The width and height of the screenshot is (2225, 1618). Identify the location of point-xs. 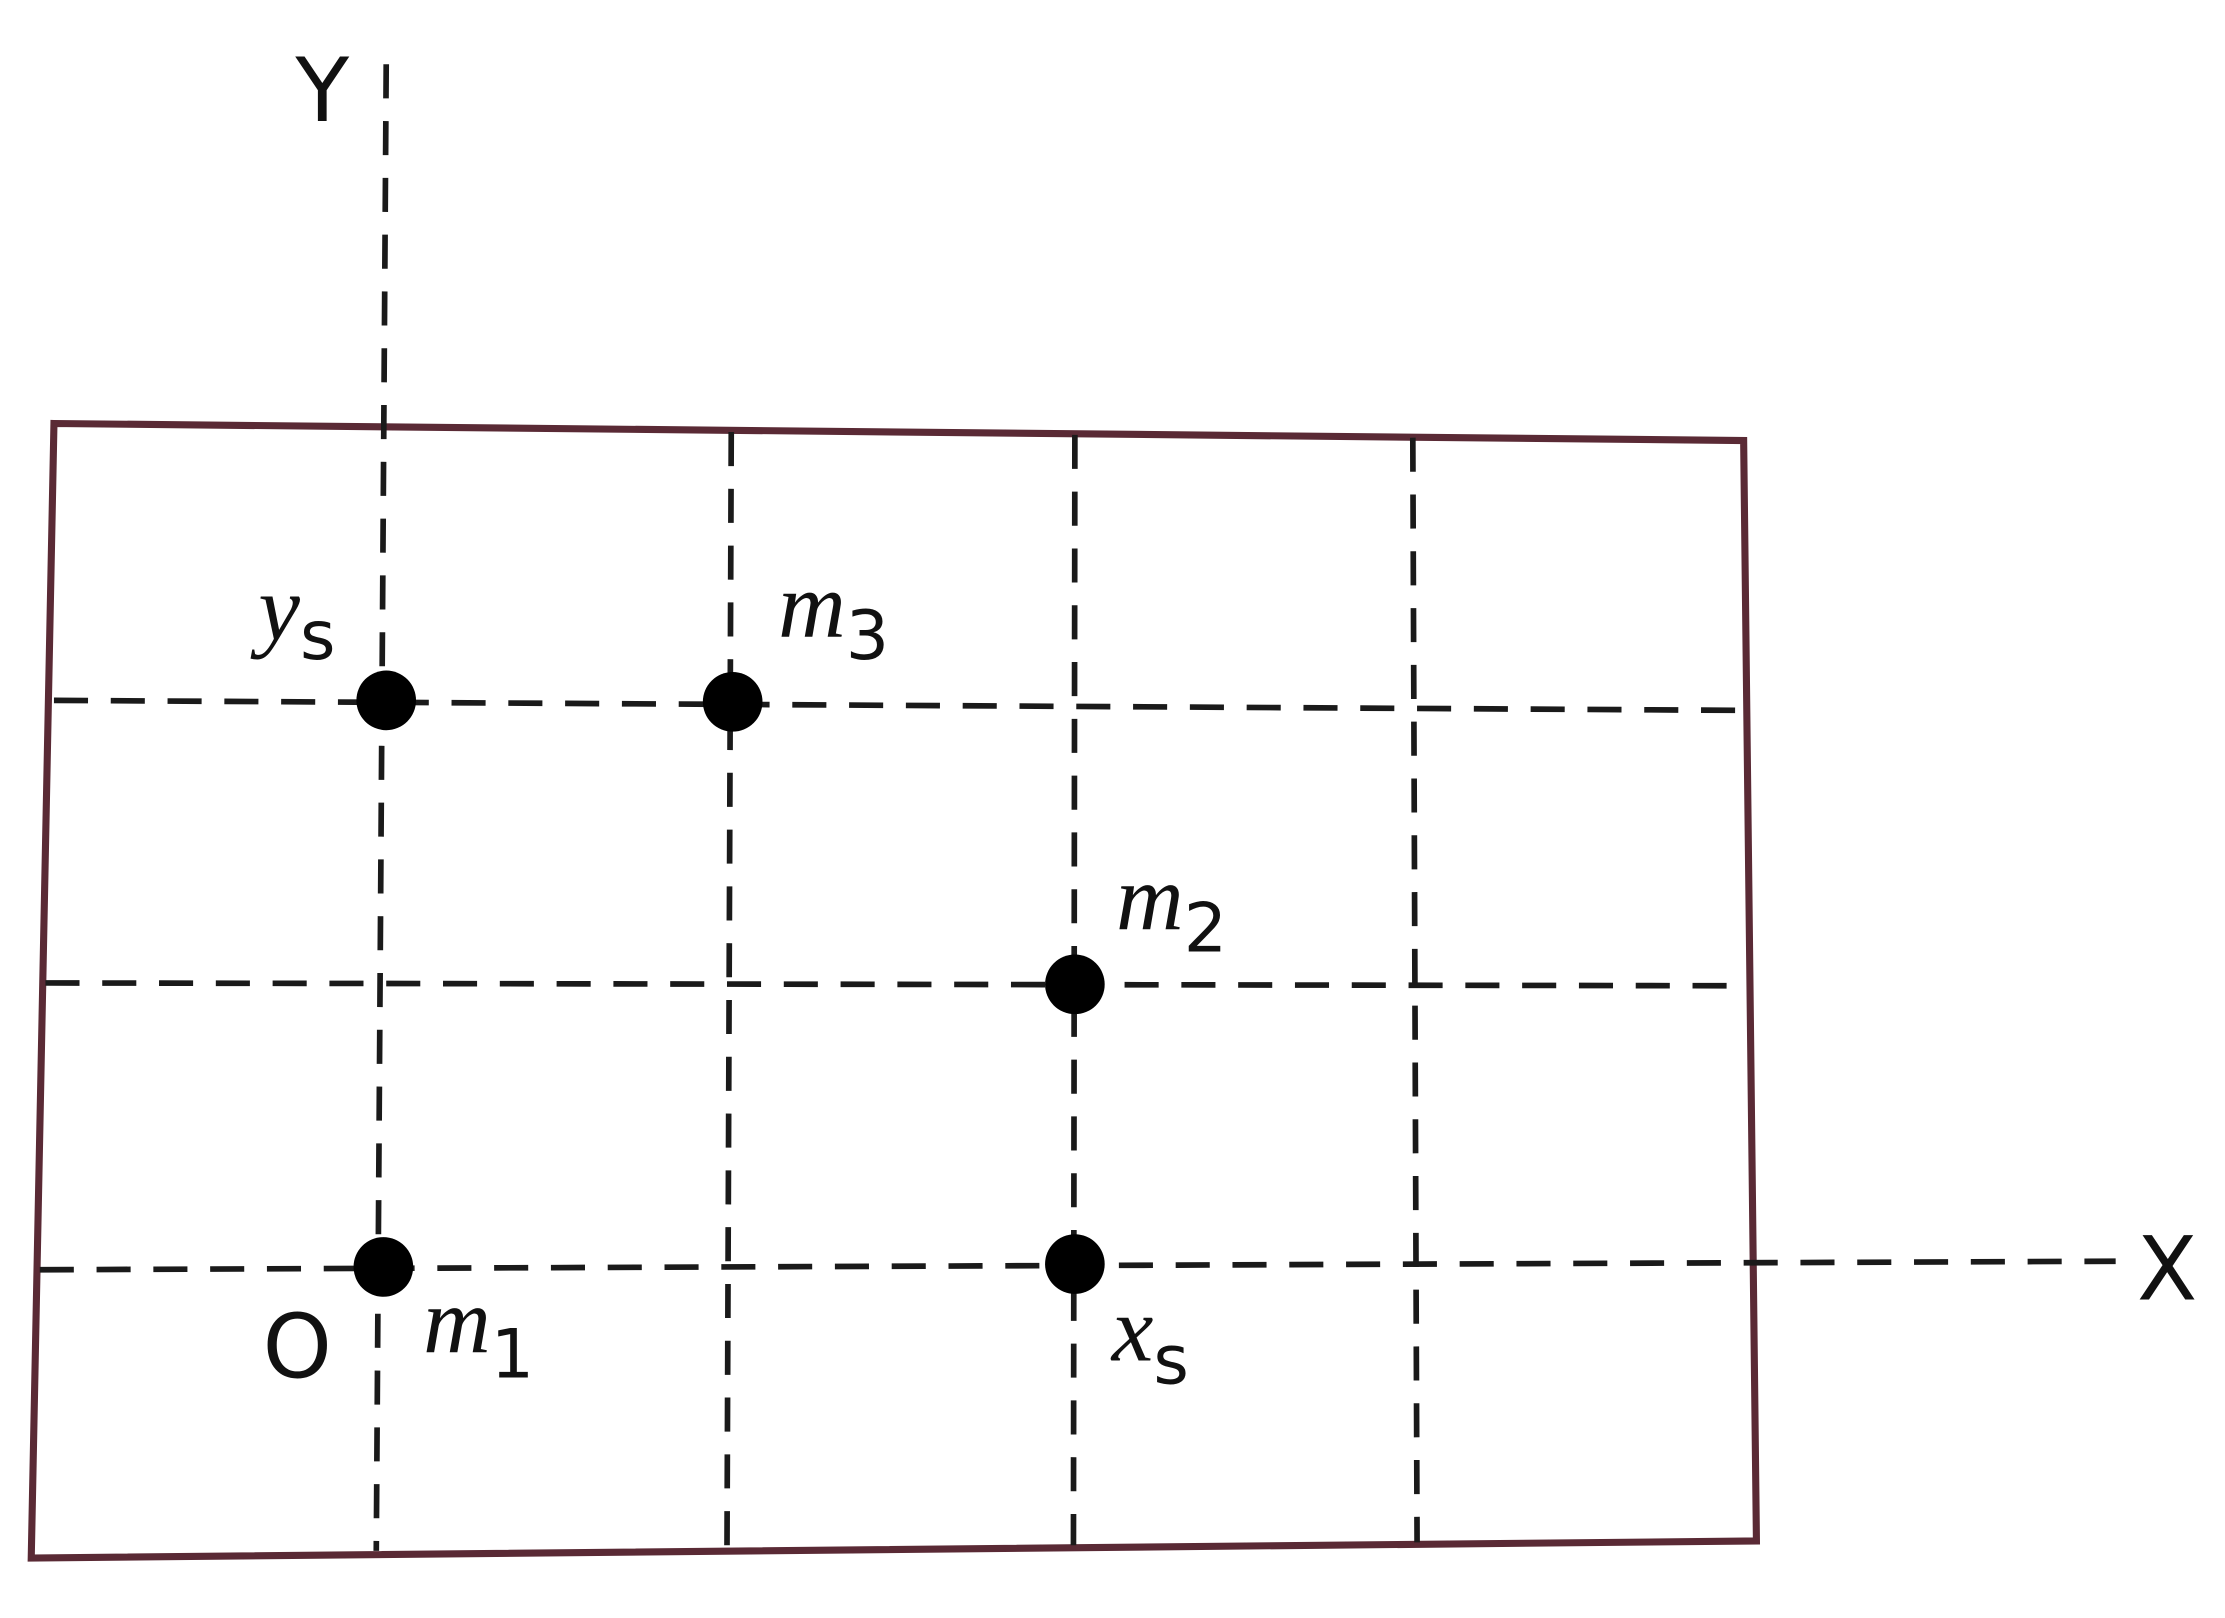
(1075, 1264).